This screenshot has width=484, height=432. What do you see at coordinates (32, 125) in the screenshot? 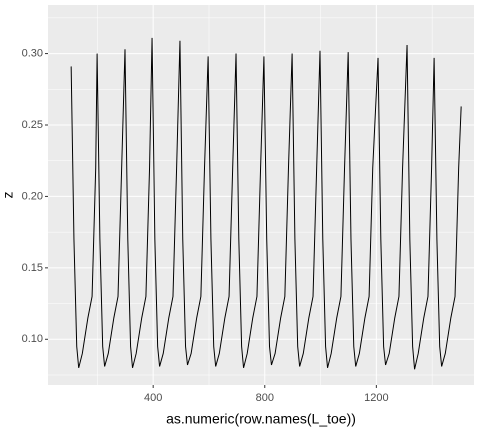
I see `y-tick-label: 0.25` at bounding box center [32, 125].